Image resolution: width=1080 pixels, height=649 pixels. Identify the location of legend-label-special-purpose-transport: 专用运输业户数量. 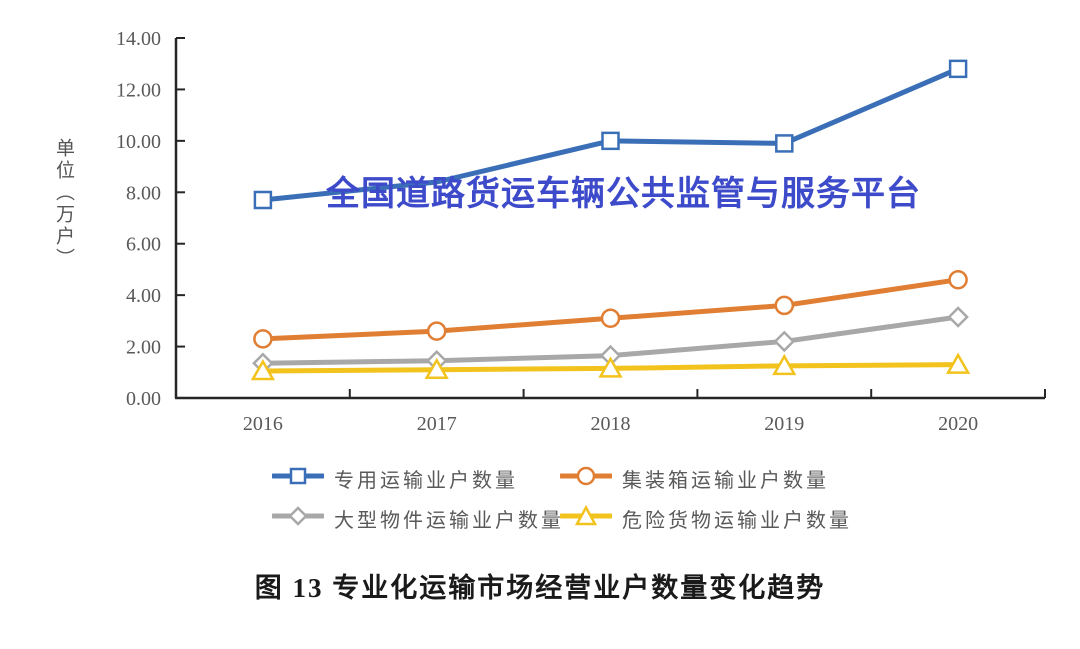
(426, 481).